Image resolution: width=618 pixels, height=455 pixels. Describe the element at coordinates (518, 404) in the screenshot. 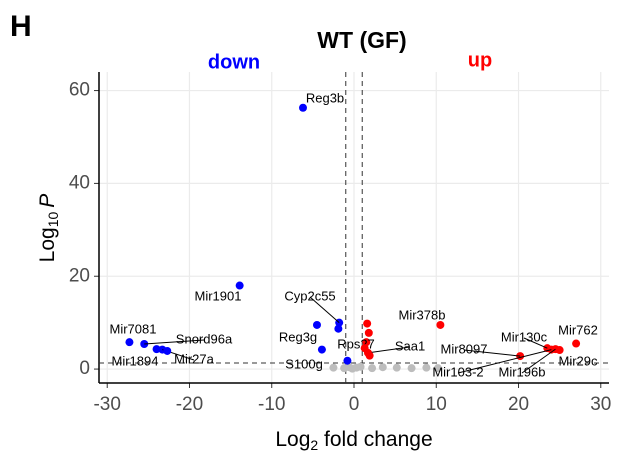

I see `x-tick-label: 20` at that location.